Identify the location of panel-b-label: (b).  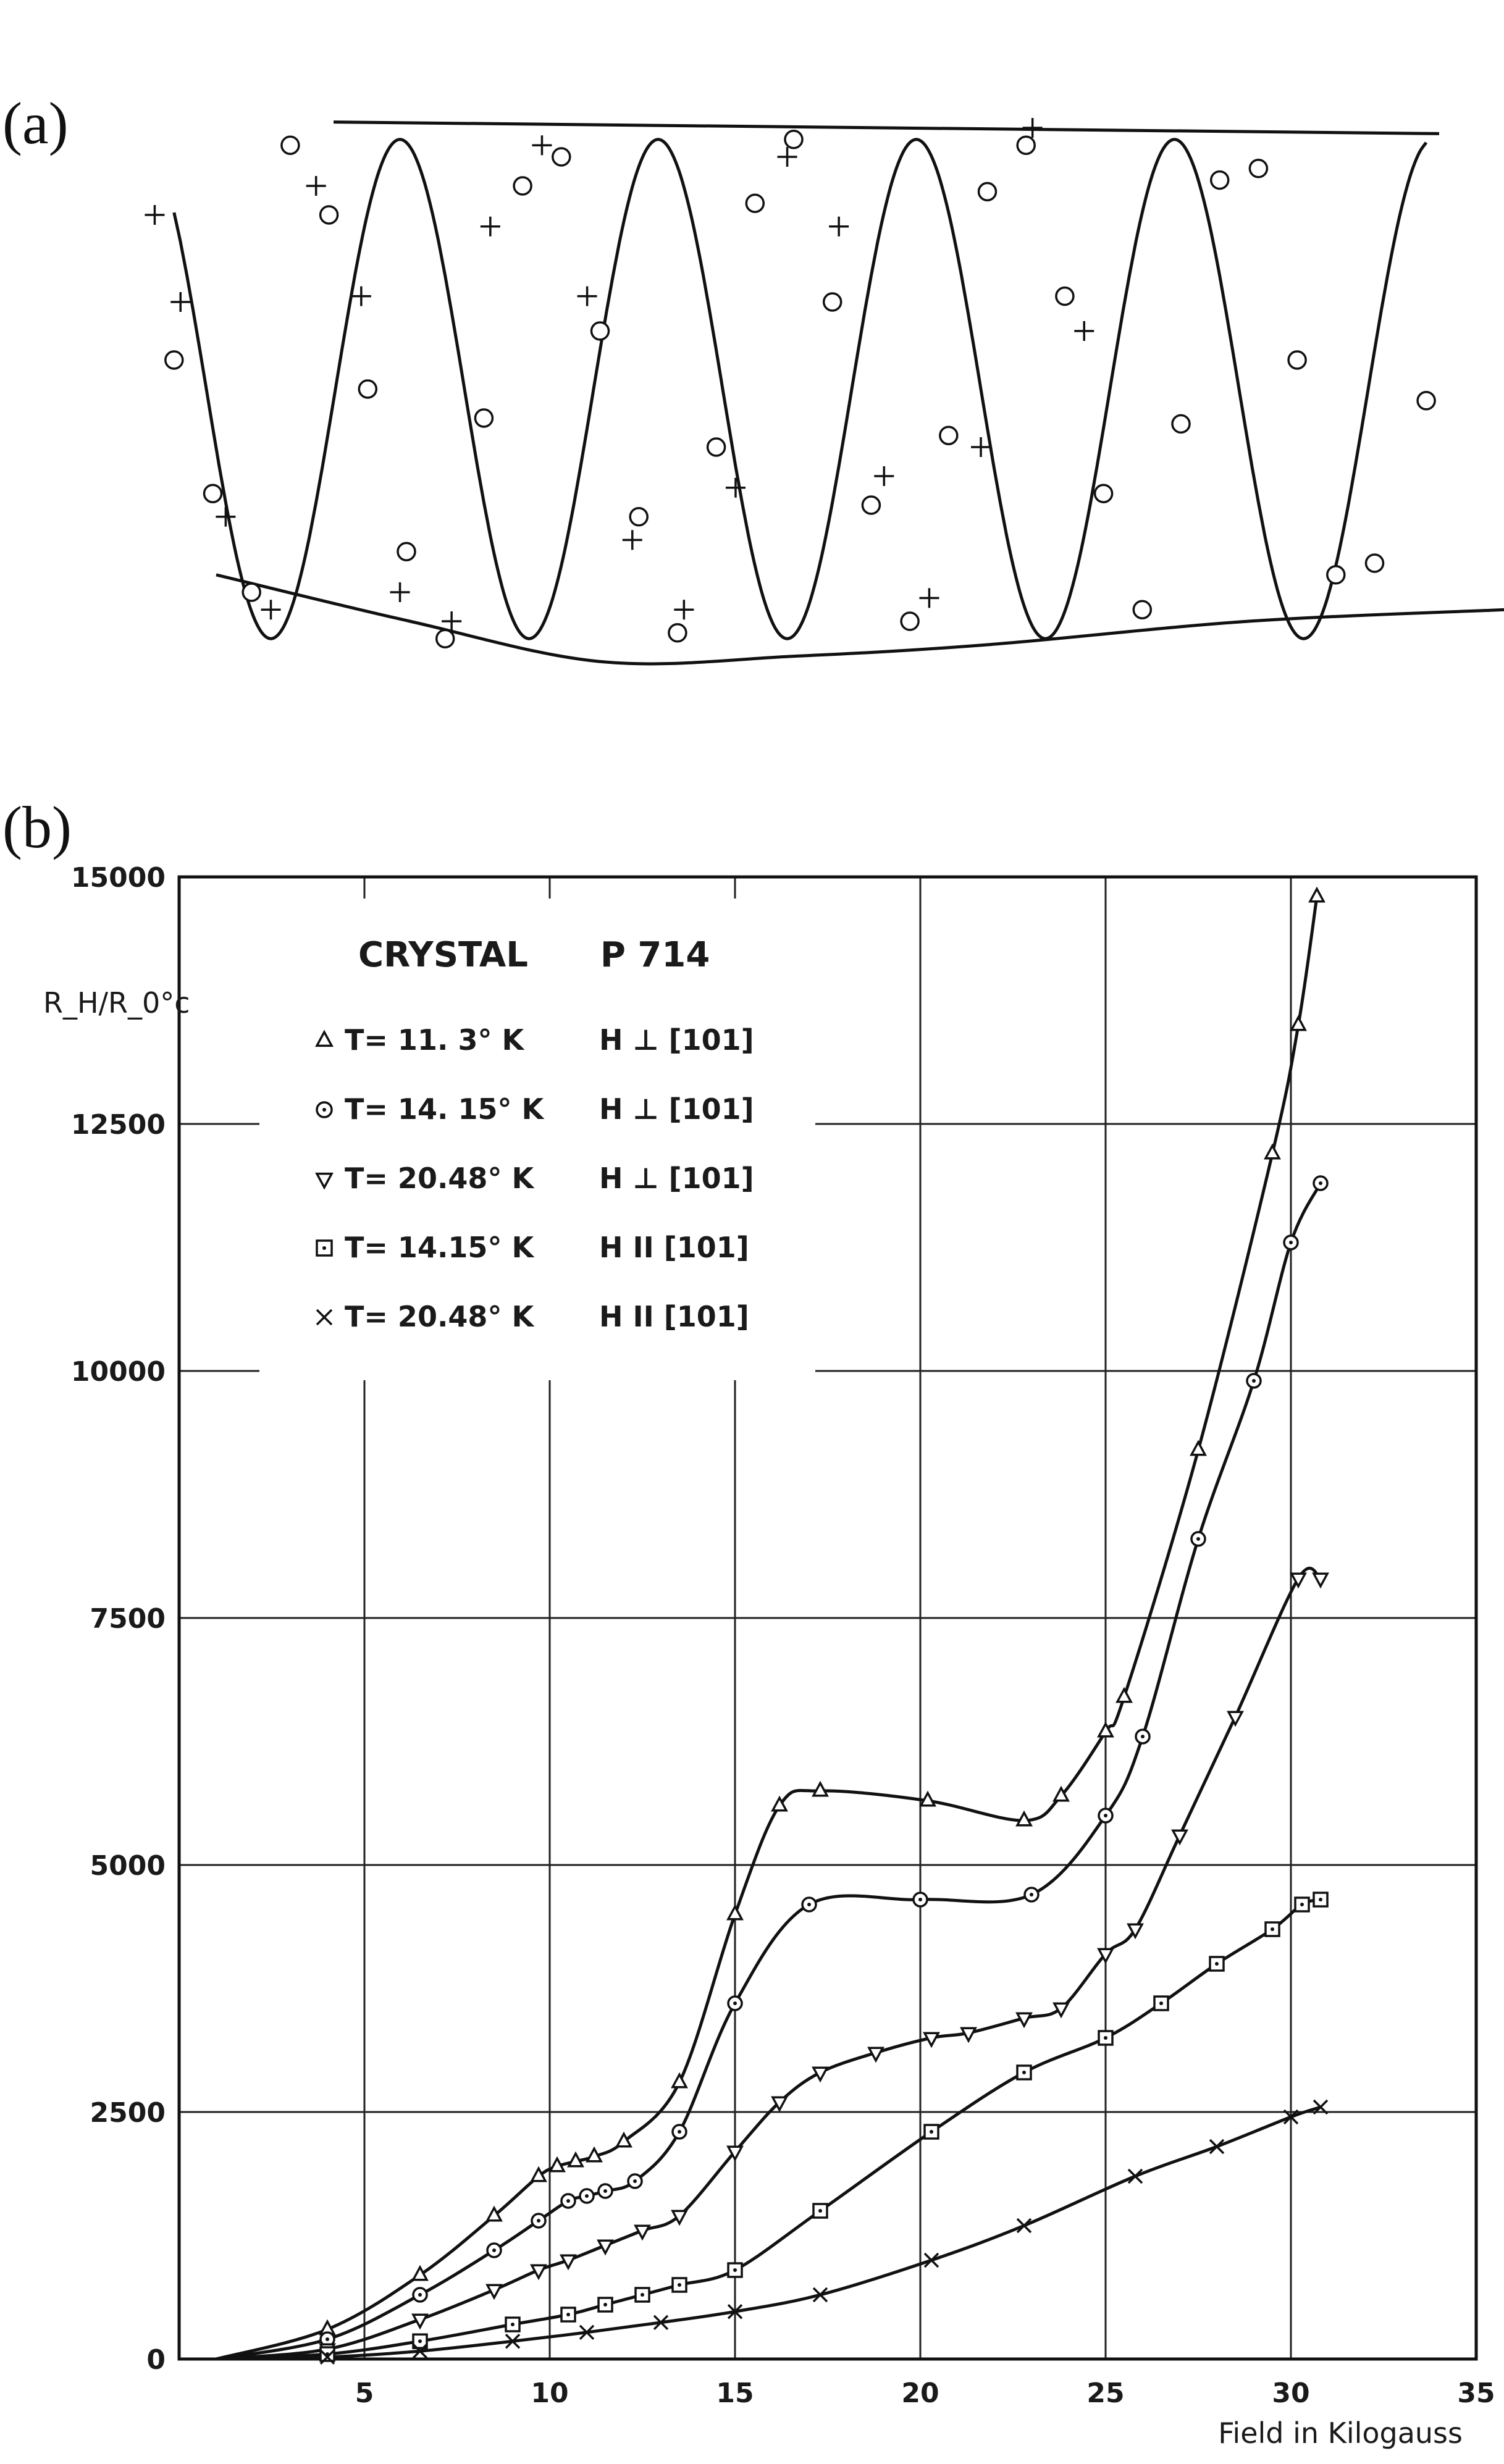
(37, 827).